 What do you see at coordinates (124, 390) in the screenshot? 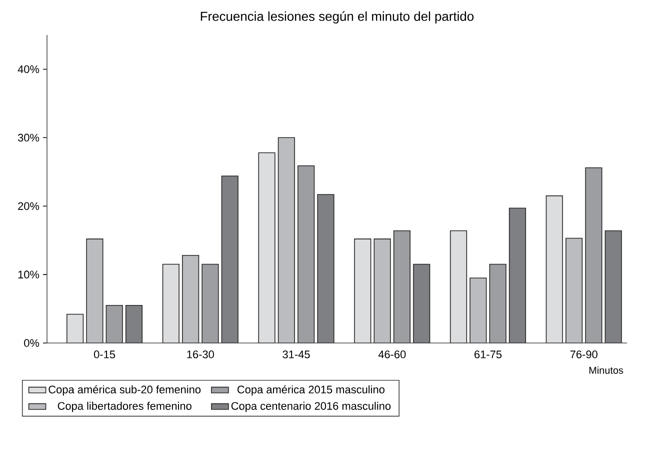
I see `legend-label: Copa américa sub-20 femenino` at bounding box center [124, 390].